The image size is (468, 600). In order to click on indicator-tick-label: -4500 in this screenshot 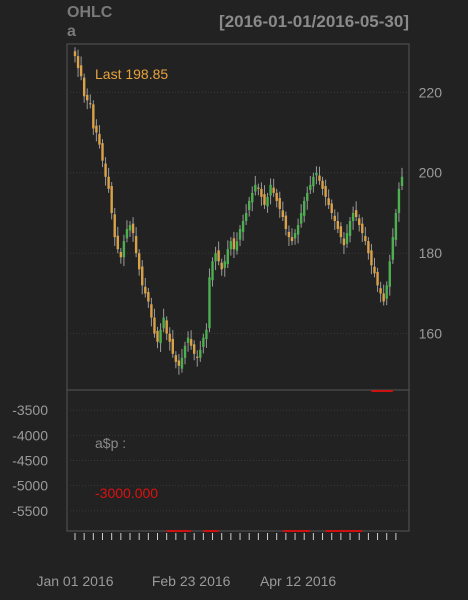, I will do `click(30, 461)`.